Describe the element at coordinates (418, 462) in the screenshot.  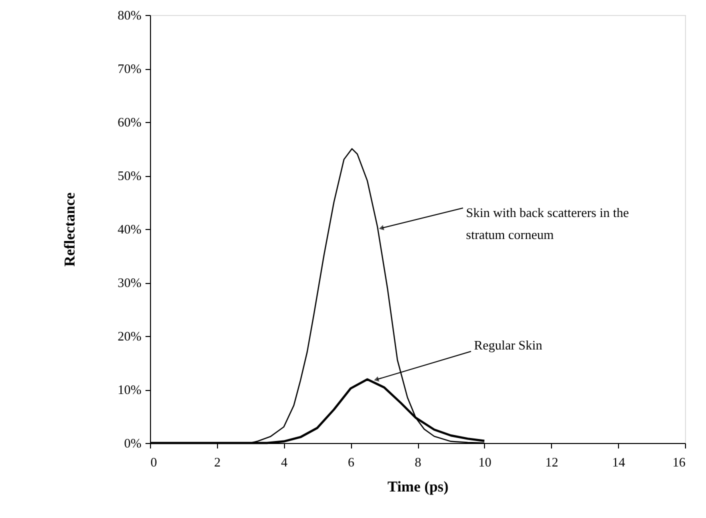
I see `x-tick-label: 8` at that location.